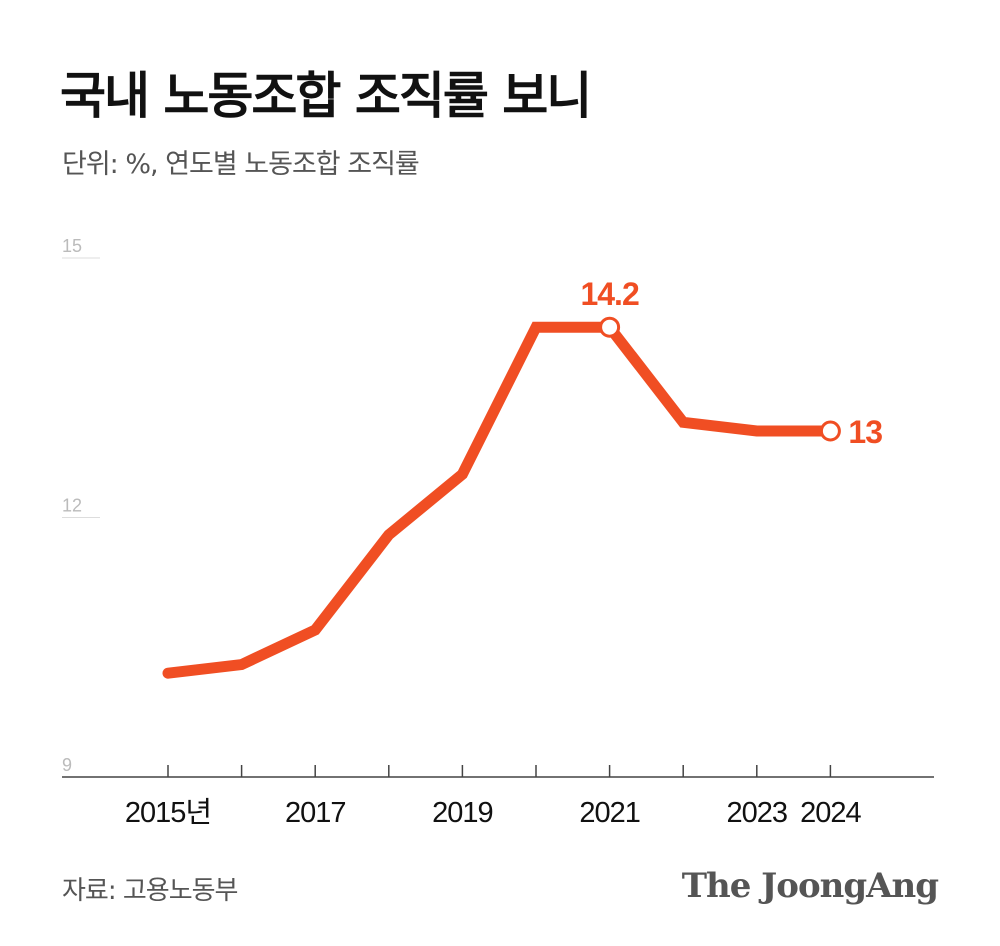 Image resolution: width=1000 pixels, height=946 pixels. What do you see at coordinates (150, 891) in the screenshot?
I see `source-note: 자료: 고용노동부` at bounding box center [150, 891].